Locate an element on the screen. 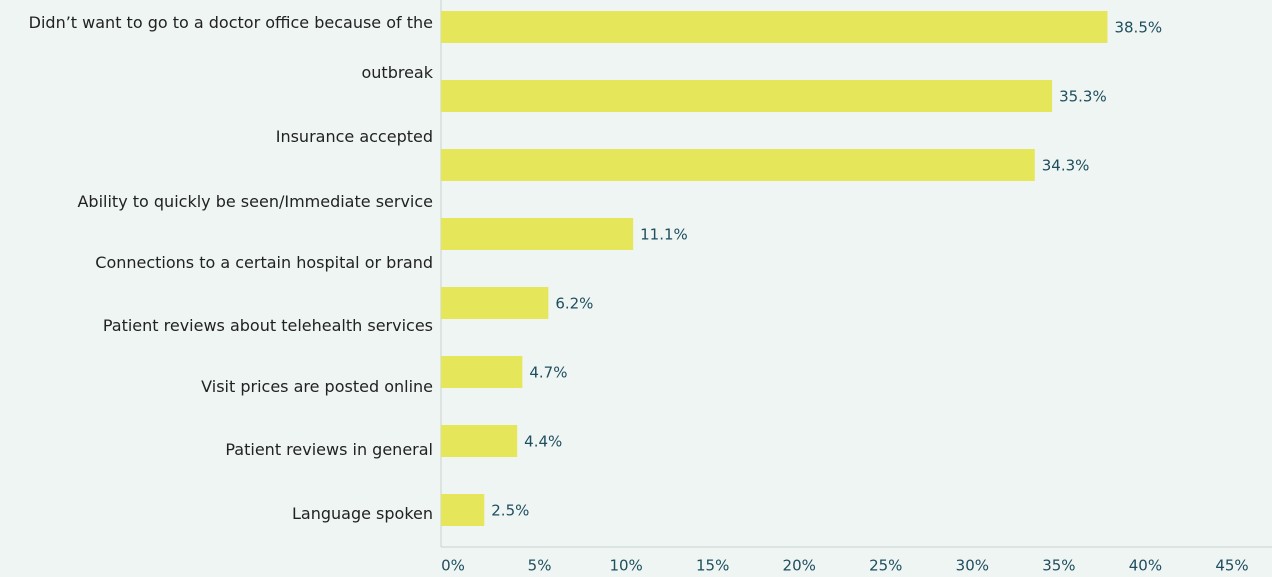 This screenshot has height=577, width=1272. value-label: 6.2% is located at coordinates (574, 304).